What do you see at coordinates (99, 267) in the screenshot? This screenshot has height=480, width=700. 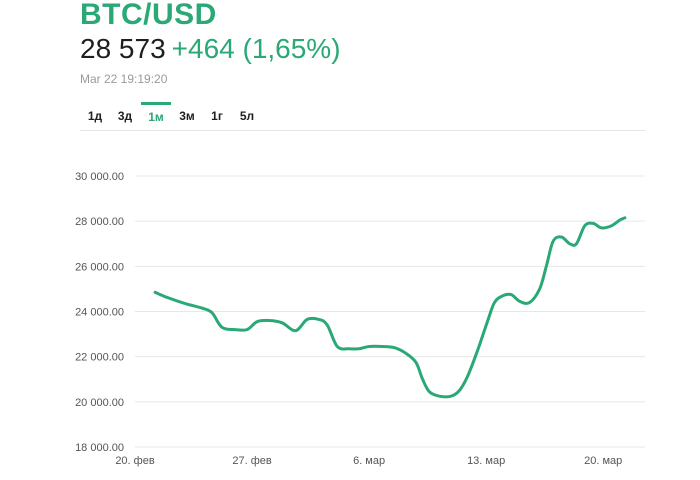 I see `y-tick-label: 26 000.00` at bounding box center [99, 267].